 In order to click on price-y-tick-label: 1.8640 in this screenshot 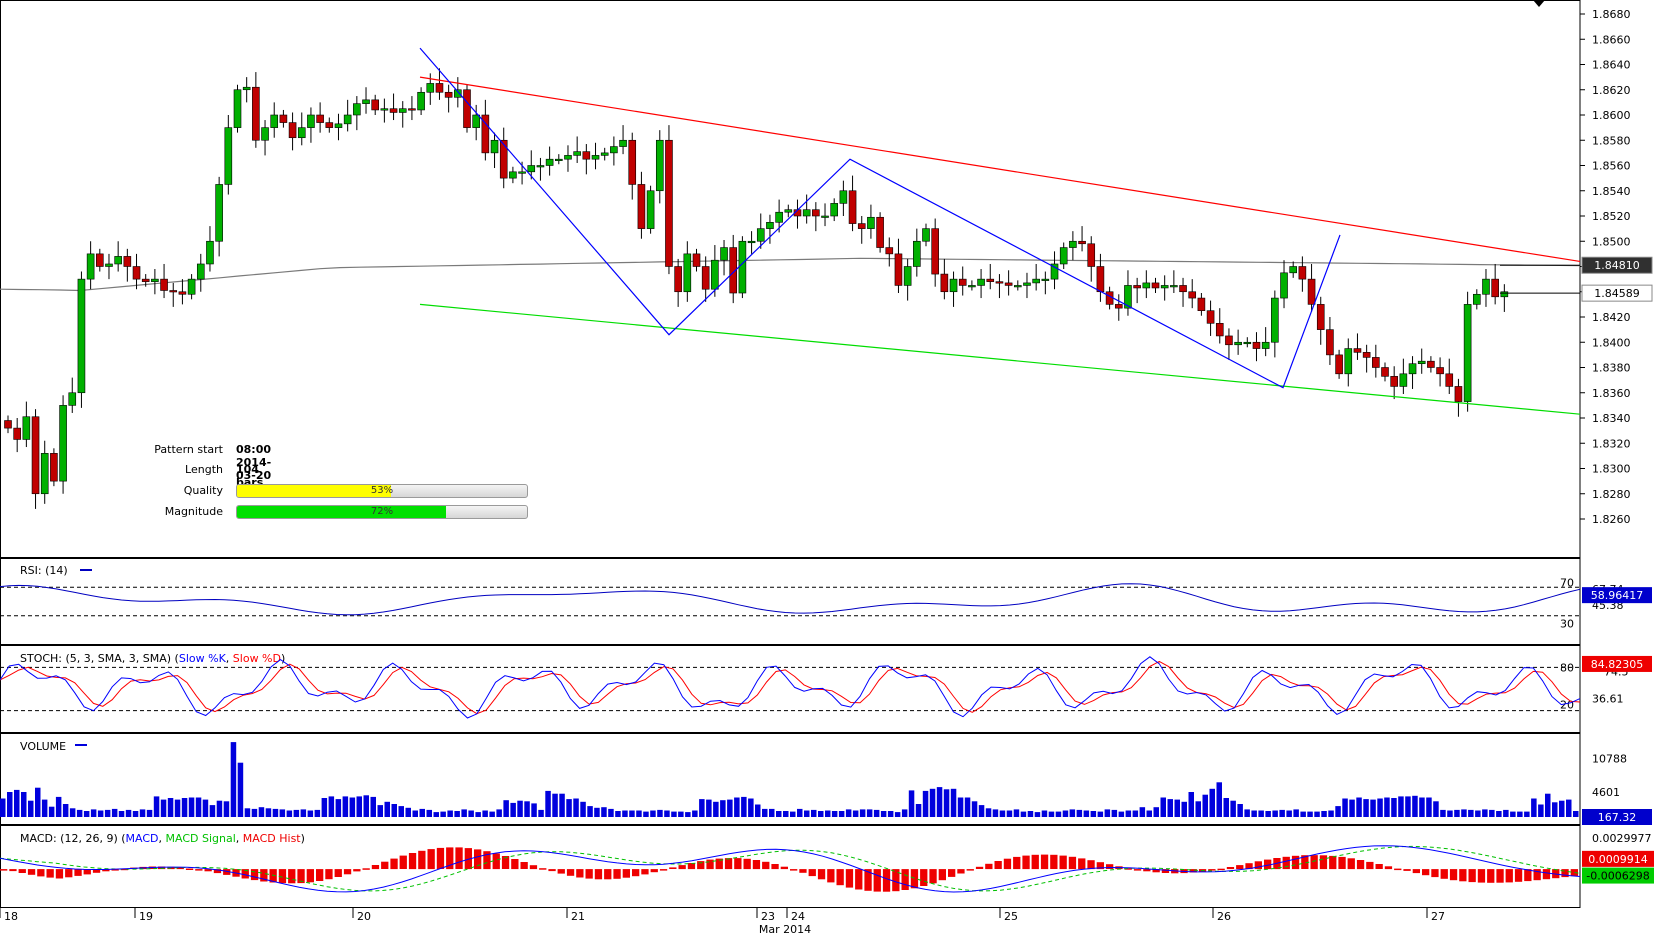, I will do `click(1611, 65)`.